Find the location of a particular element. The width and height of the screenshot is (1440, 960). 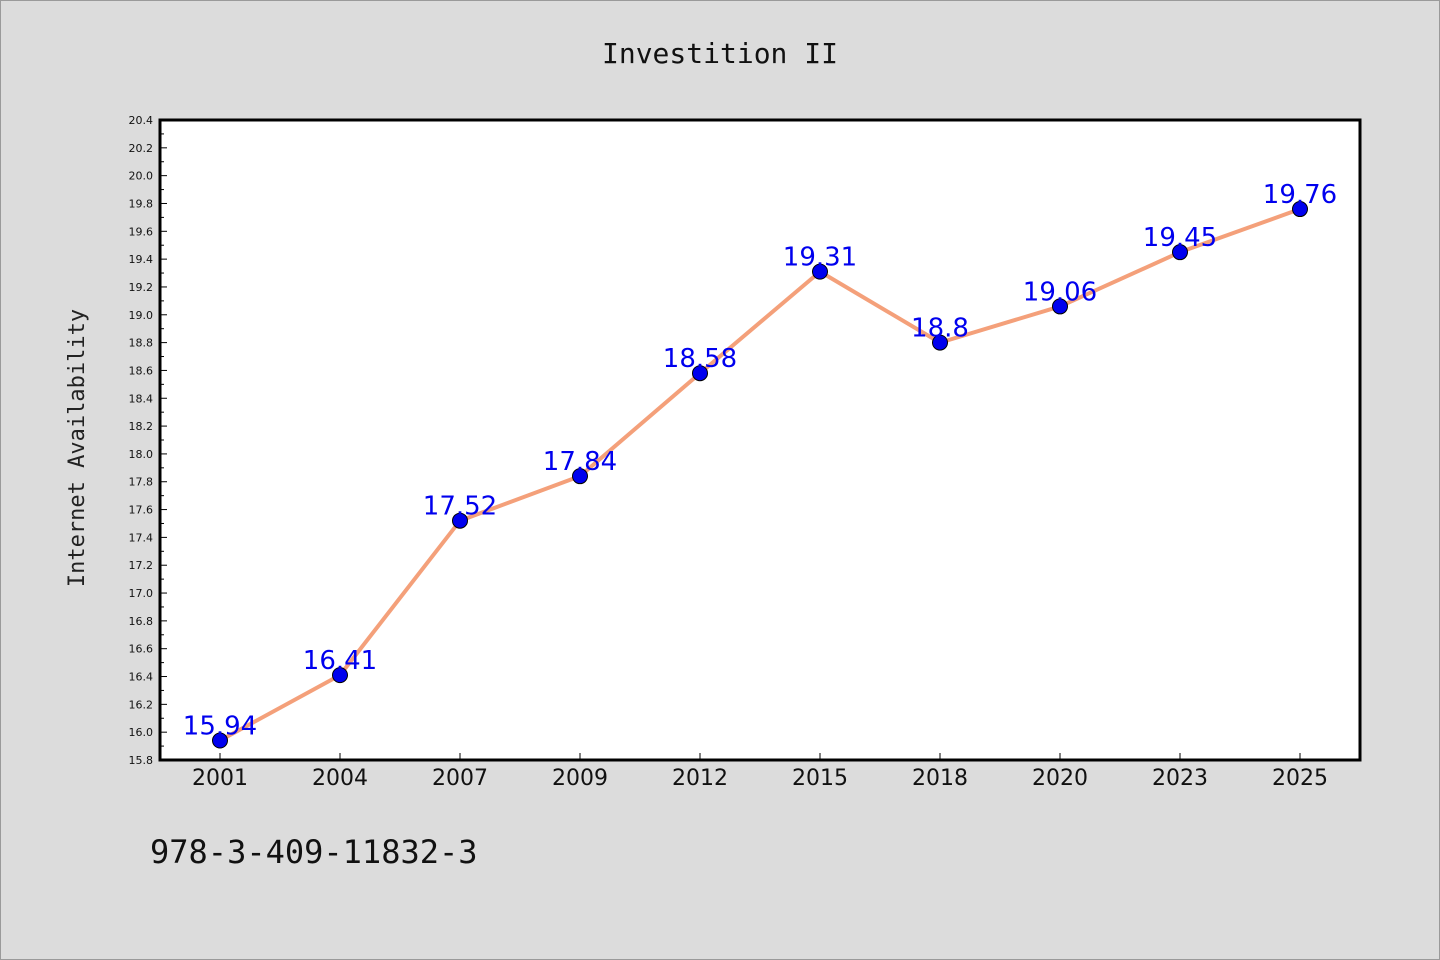

y-axis-label: Internet Availability is located at coordinates (77, 448).